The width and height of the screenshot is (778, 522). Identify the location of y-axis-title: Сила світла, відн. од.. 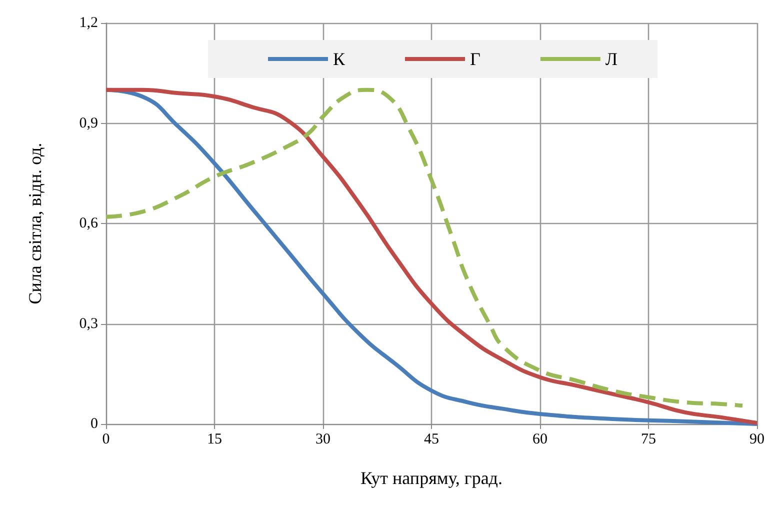
(35, 223).